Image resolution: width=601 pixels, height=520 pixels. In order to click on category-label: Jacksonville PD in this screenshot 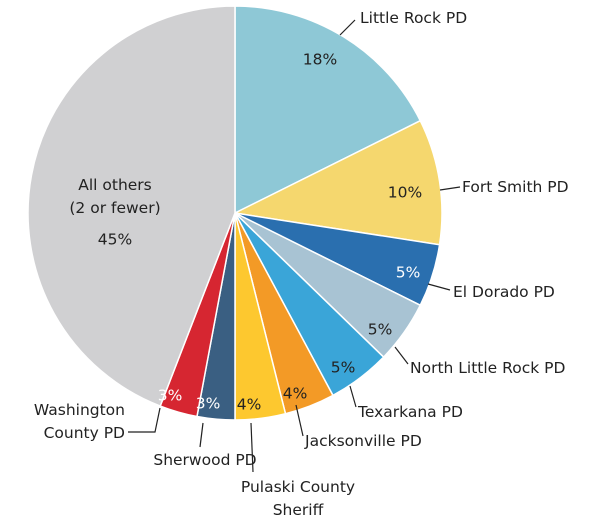, I will do `click(363, 441)`.